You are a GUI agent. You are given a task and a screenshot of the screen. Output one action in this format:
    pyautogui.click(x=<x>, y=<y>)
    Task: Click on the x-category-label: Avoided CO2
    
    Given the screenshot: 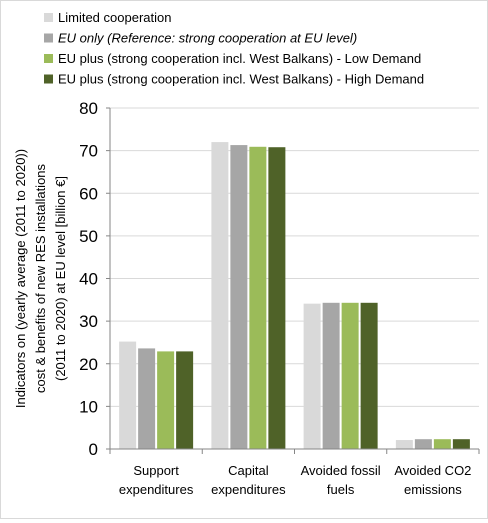 What is the action you would take?
    pyautogui.click(x=432, y=470)
    